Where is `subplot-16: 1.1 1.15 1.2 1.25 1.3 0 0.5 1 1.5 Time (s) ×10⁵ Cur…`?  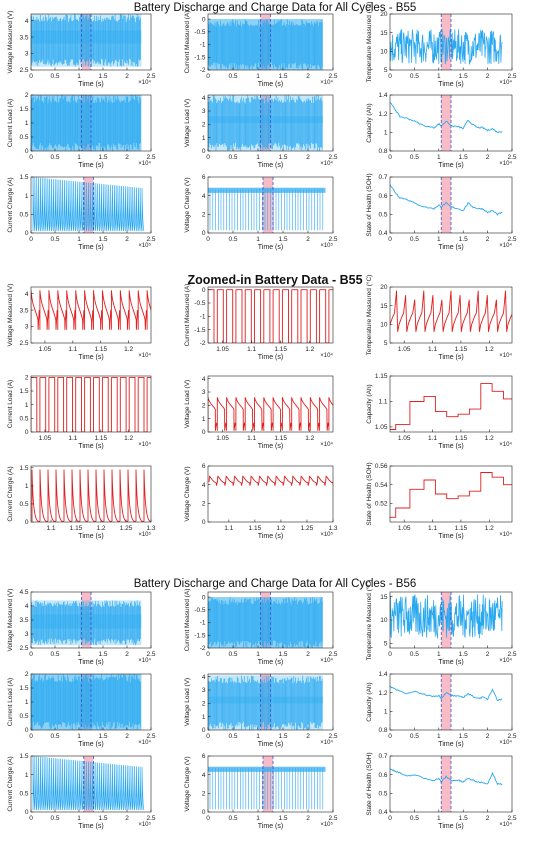
subplot-16: 1.1 1.15 1.2 1.25 1.3 0 0.5 1 1.5 Time (s) ×10⁵ Cur… is located at coordinates (81, 502).